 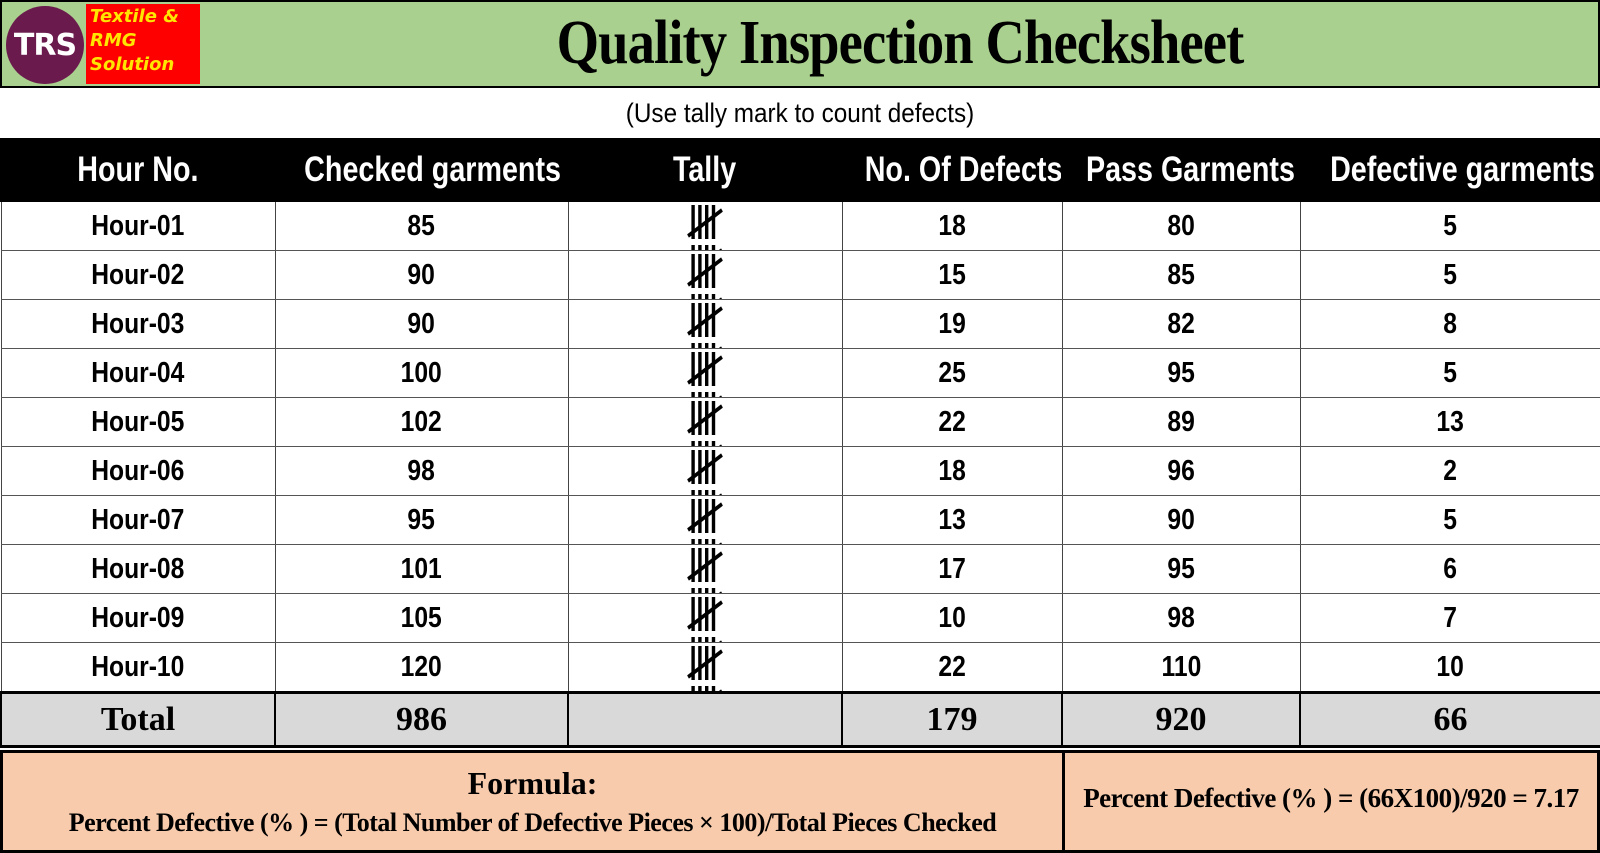 I want to click on pass-cell: 110, so click(x=1181, y=667).